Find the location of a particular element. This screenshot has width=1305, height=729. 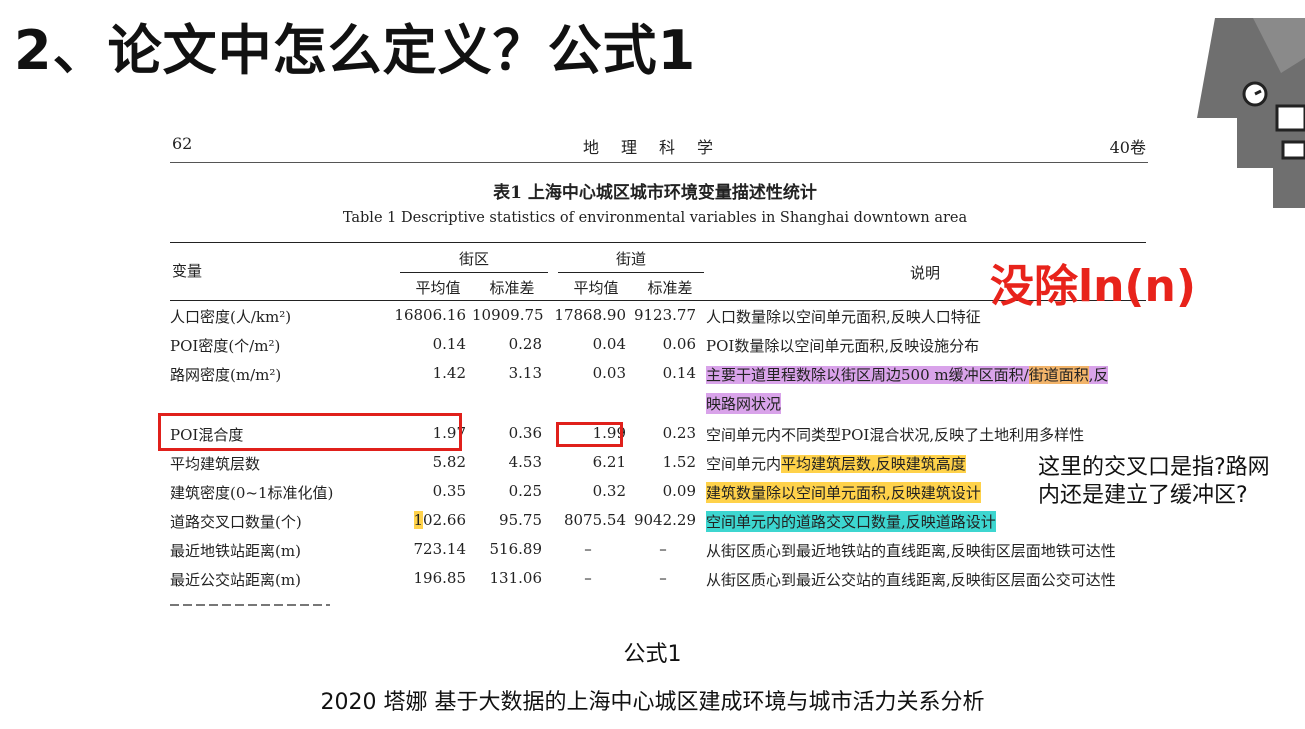

variable-cell: 最近公交站距离(m) is located at coordinates (235, 580).